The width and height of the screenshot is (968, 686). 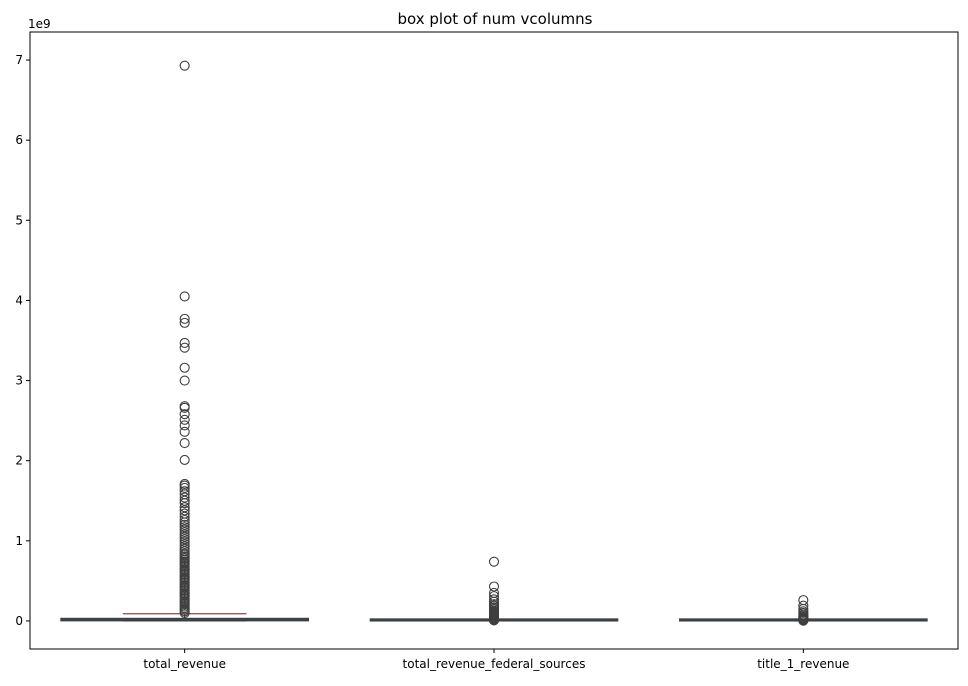 What do you see at coordinates (495, 19) in the screenshot?
I see `chart-title: box plot of num vcolumns` at bounding box center [495, 19].